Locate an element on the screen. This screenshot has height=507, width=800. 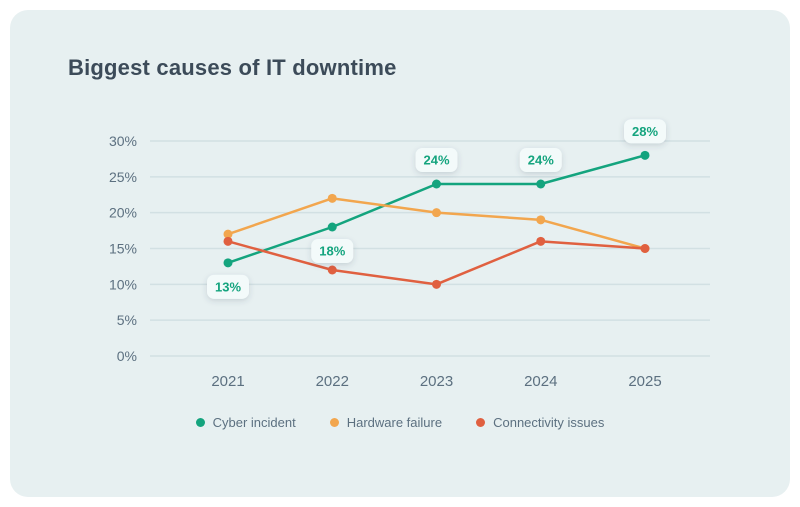
x-tick-label: 2023 is located at coordinates (436, 381).